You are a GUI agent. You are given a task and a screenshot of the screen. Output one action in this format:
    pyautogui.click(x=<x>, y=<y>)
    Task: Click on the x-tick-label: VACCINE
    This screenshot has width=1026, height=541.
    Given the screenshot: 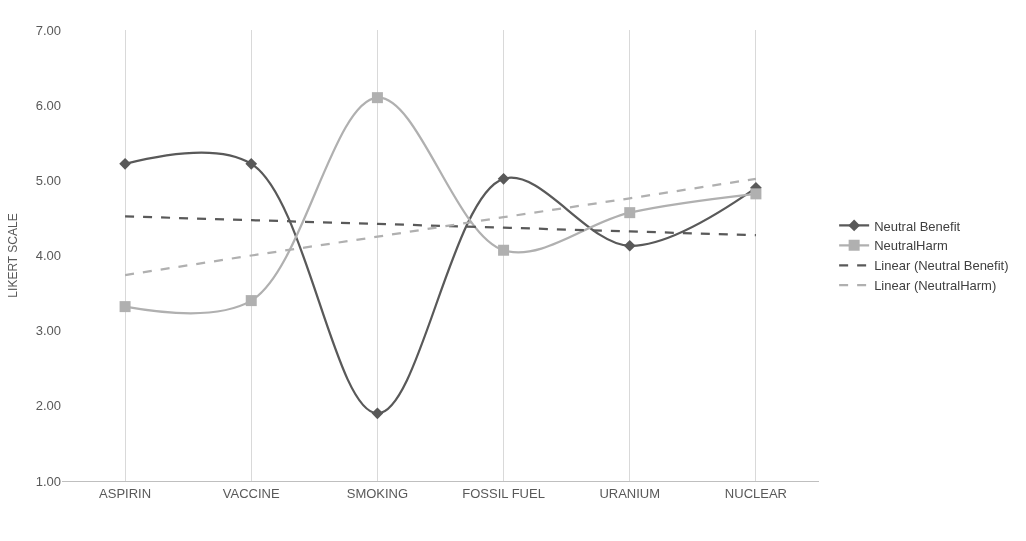 What is the action you would take?
    pyautogui.click(x=251, y=493)
    